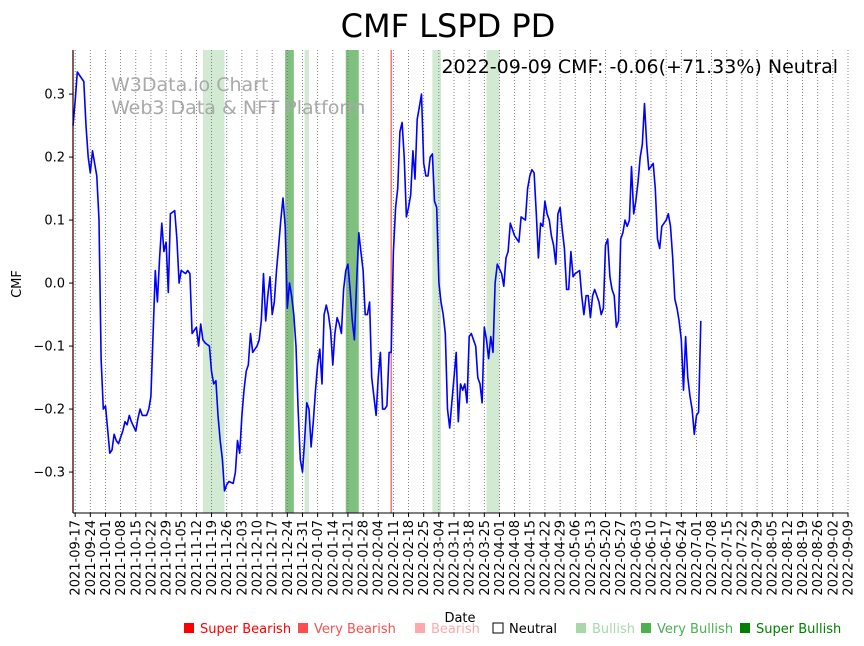  I want to click on x-tick-label-43: 2022-07-15, so click(727, 558).